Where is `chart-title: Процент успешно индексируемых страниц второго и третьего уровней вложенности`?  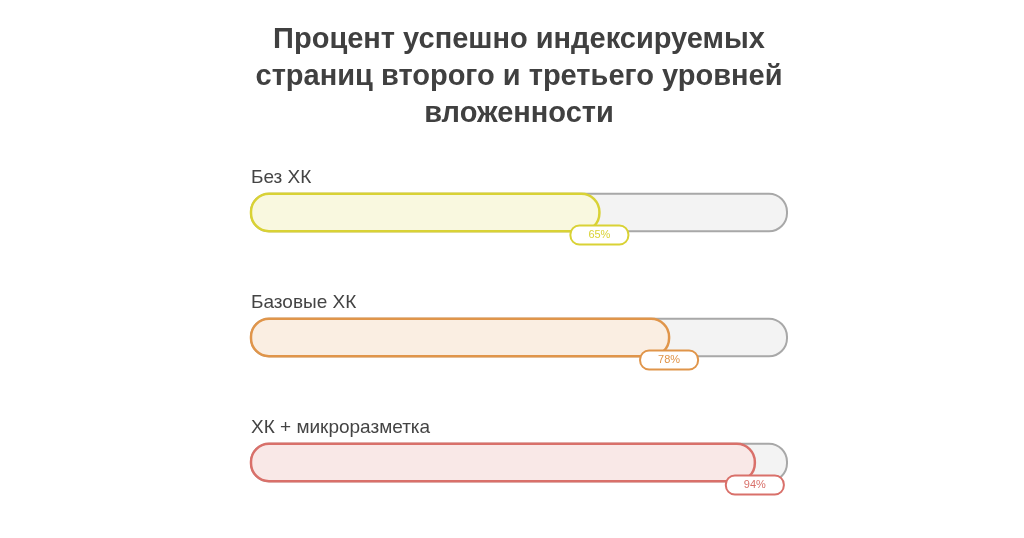
chart-title: Процент успешно индексируемых страниц второго и третьего уровней вложенности is located at coordinates (519, 75).